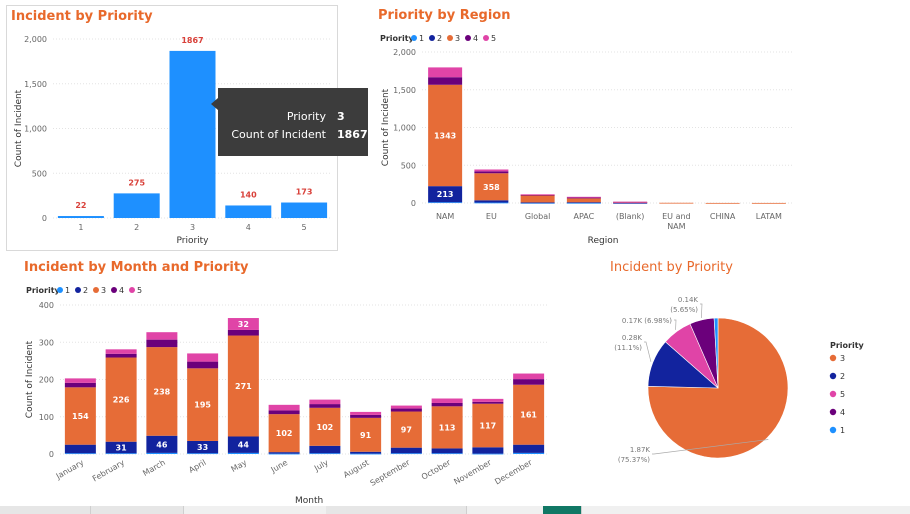 The image size is (910, 514). Describe the element at coordinates (136, 182) in the screenshot. I see `data-label: 275` at that location.